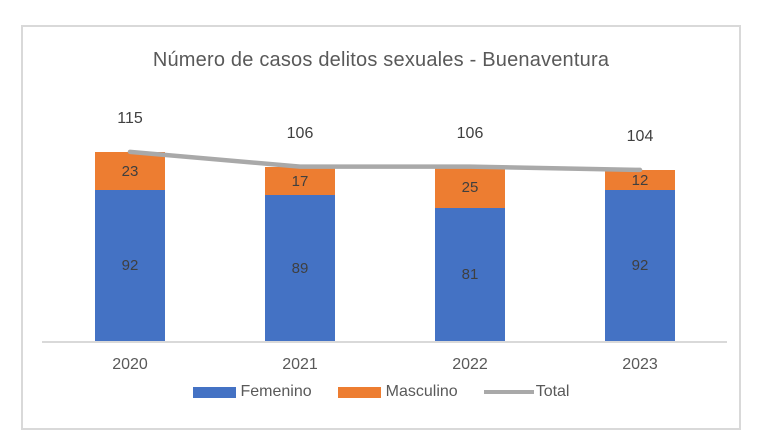 The image size is (768, 444). I want to click on legend-item-masculino: Masculino, so click(397, 392).